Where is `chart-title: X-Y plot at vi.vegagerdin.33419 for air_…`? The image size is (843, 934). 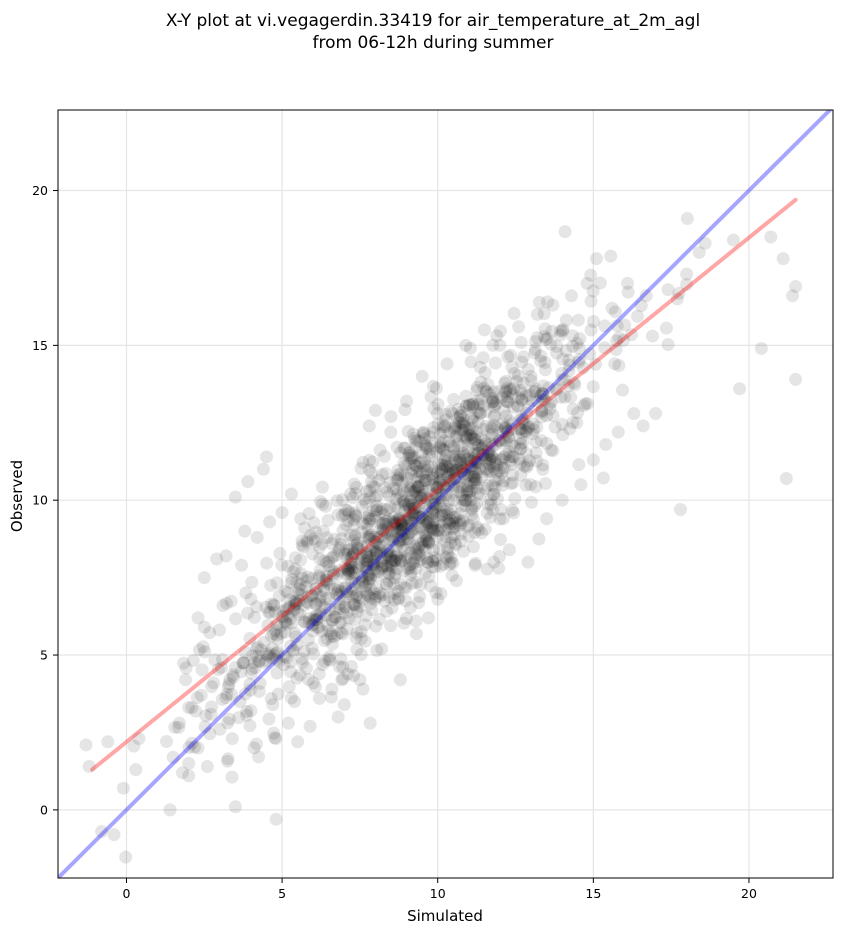
chart-title: X-Y plot at vi.vegagerdin.33419 for air_… is located at coordinates (433, 21).